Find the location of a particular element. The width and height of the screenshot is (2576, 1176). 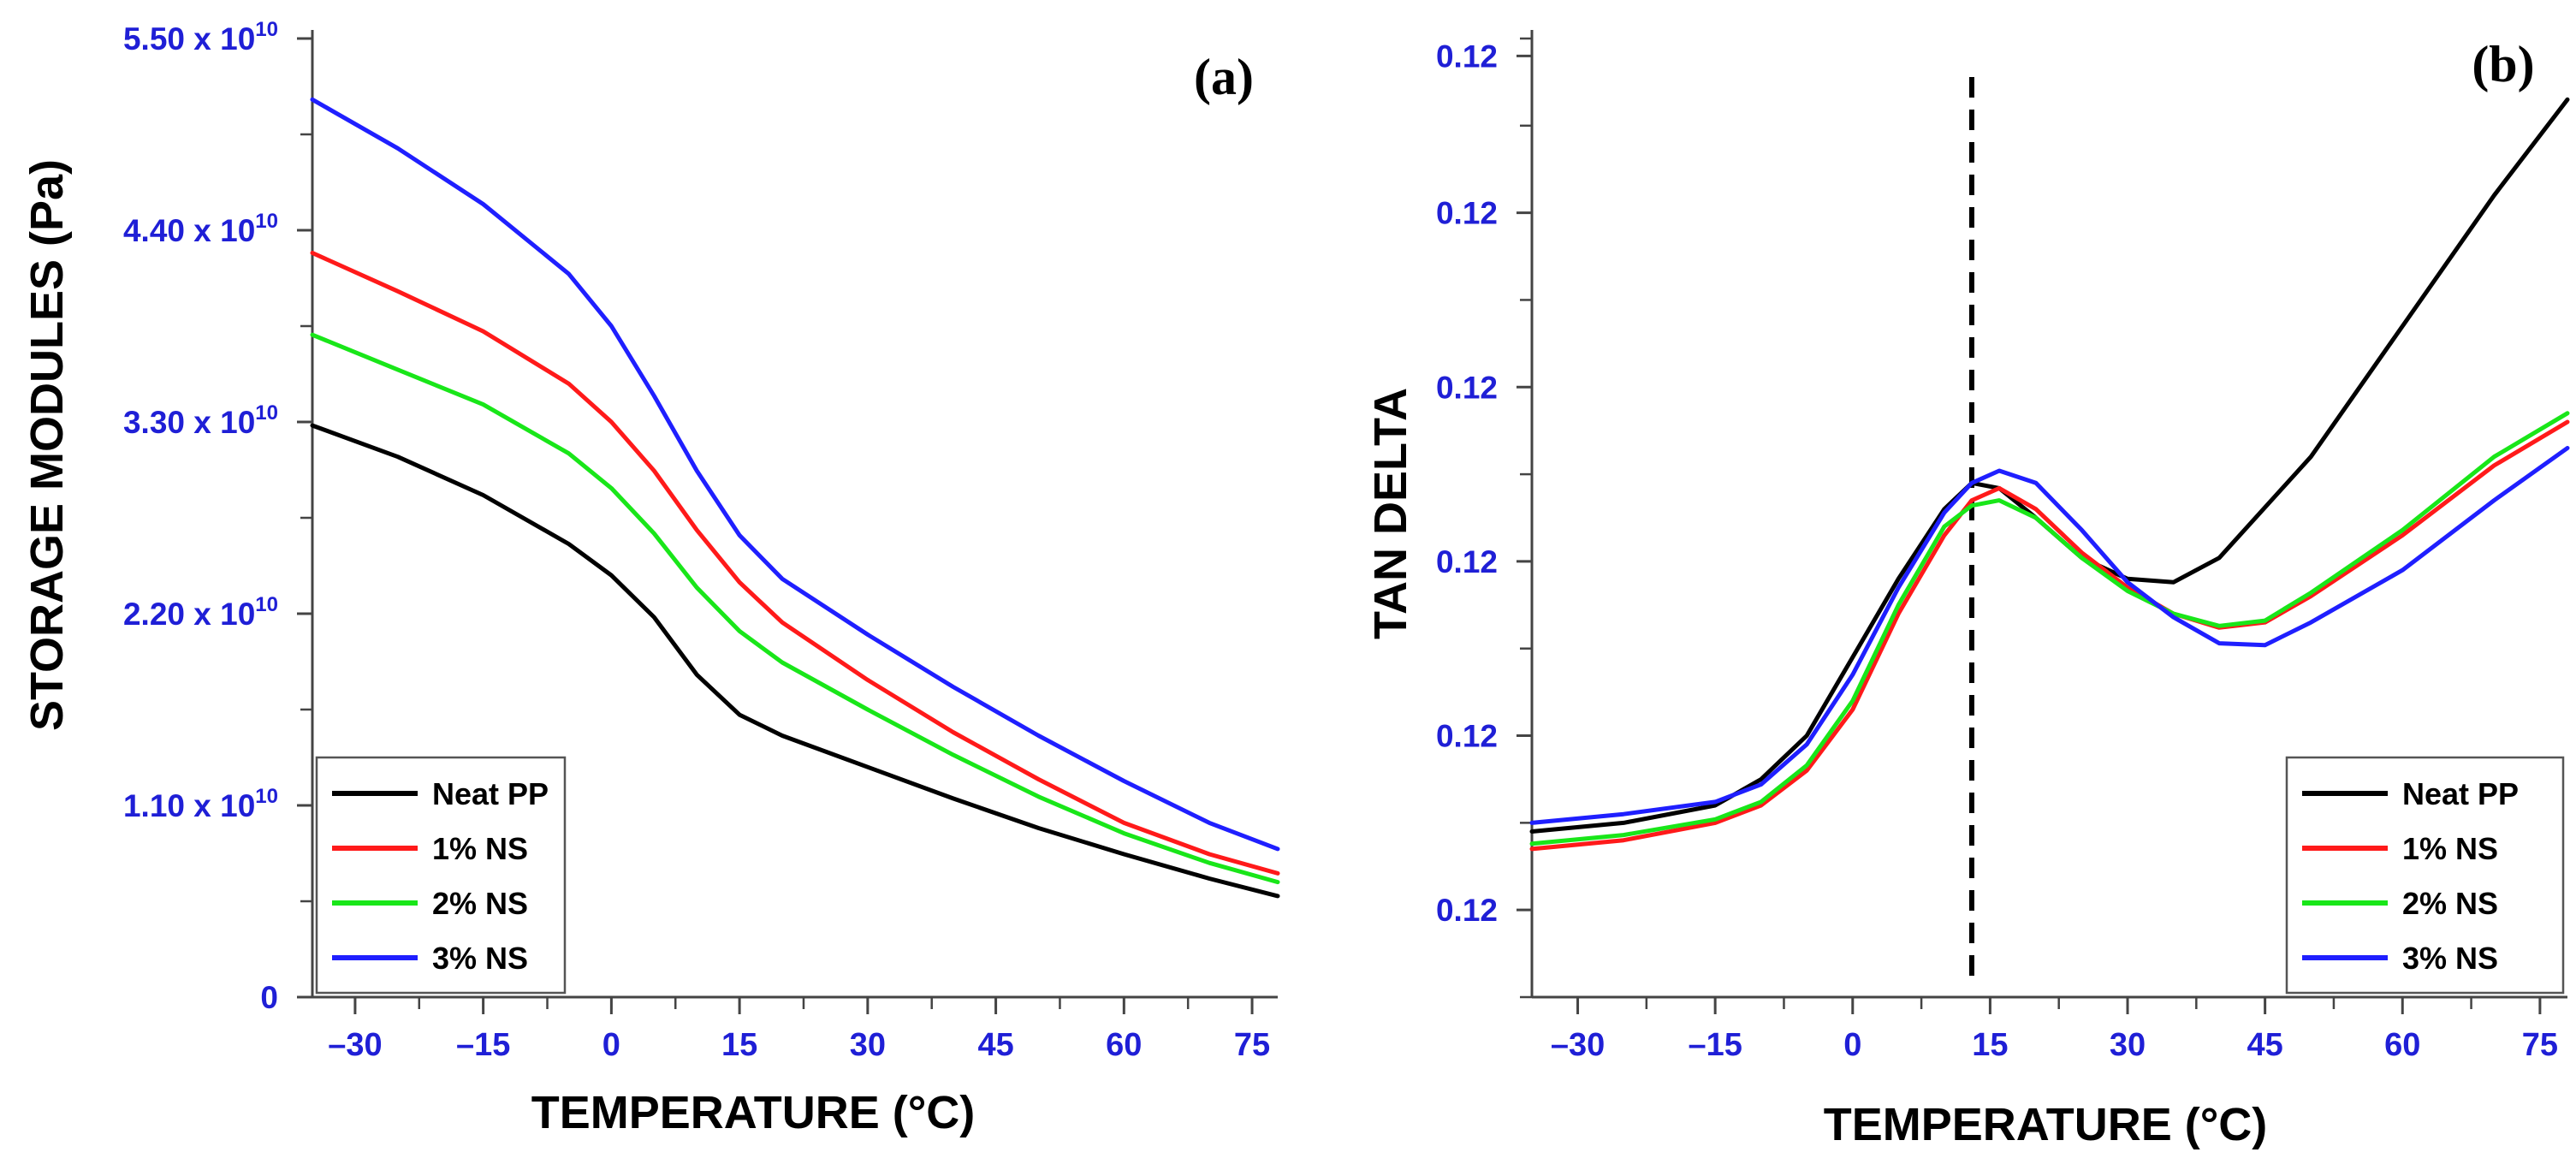

y-axis-label: TAN DELTA is located at coordinates (1390, 513).